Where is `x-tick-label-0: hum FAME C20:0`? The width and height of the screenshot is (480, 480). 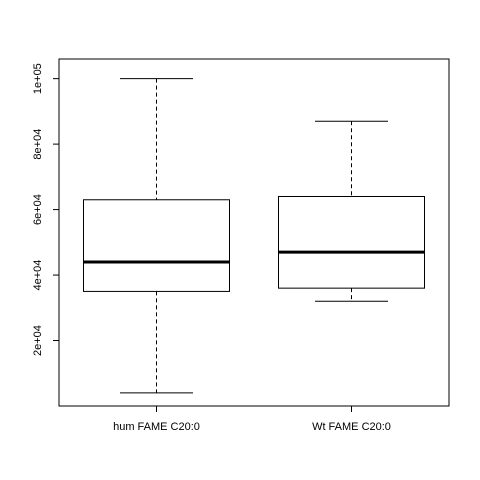
x-tick-label-0: hum FAME C20:0 is located at coordinates (156, 427).